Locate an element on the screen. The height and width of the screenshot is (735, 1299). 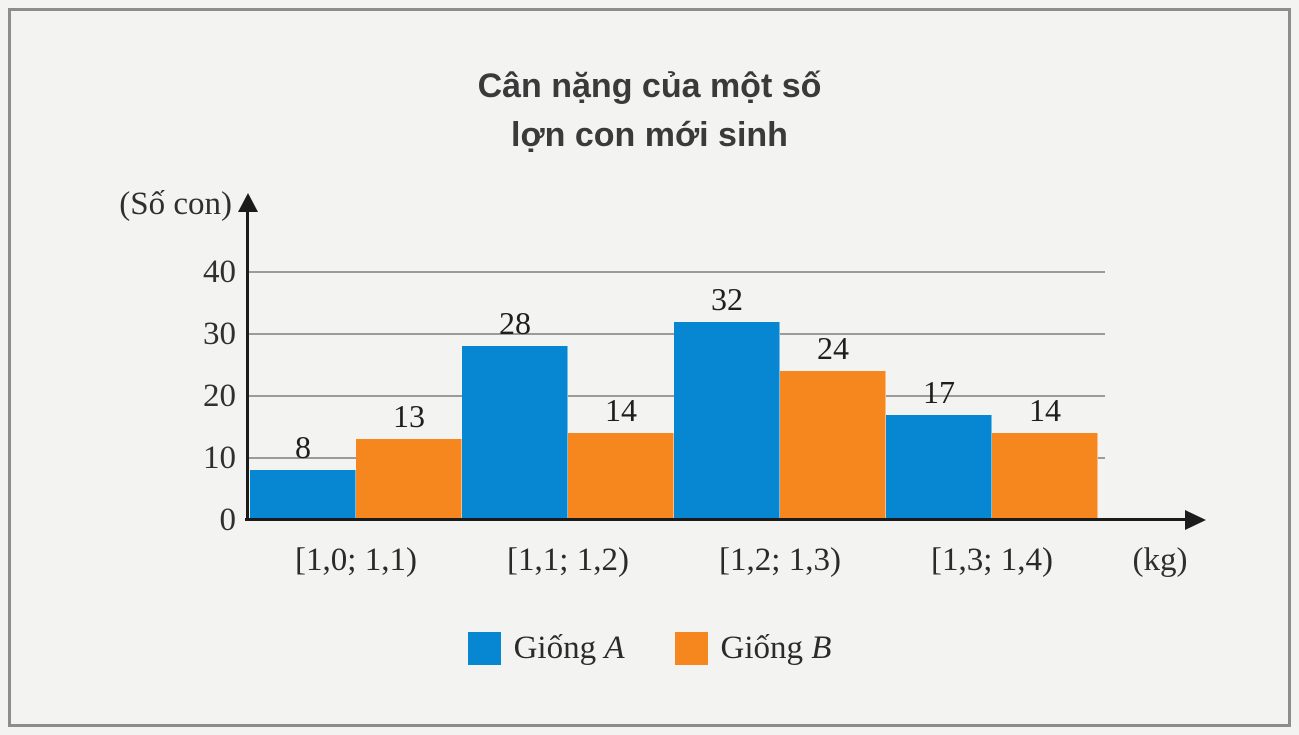
category-label-1: [1,0; 1,1) is located at coordinates (356, 560).